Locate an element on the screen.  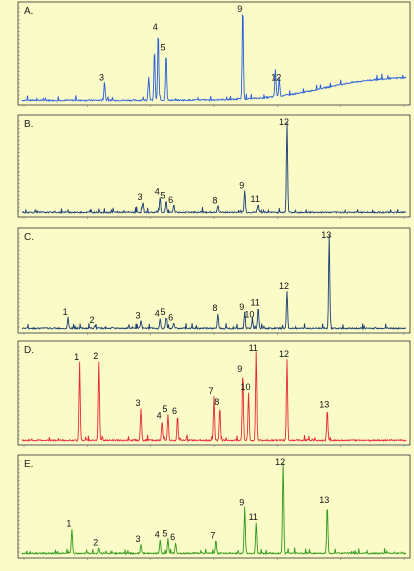
panel-label: C. is located at coordinates (29, 237).